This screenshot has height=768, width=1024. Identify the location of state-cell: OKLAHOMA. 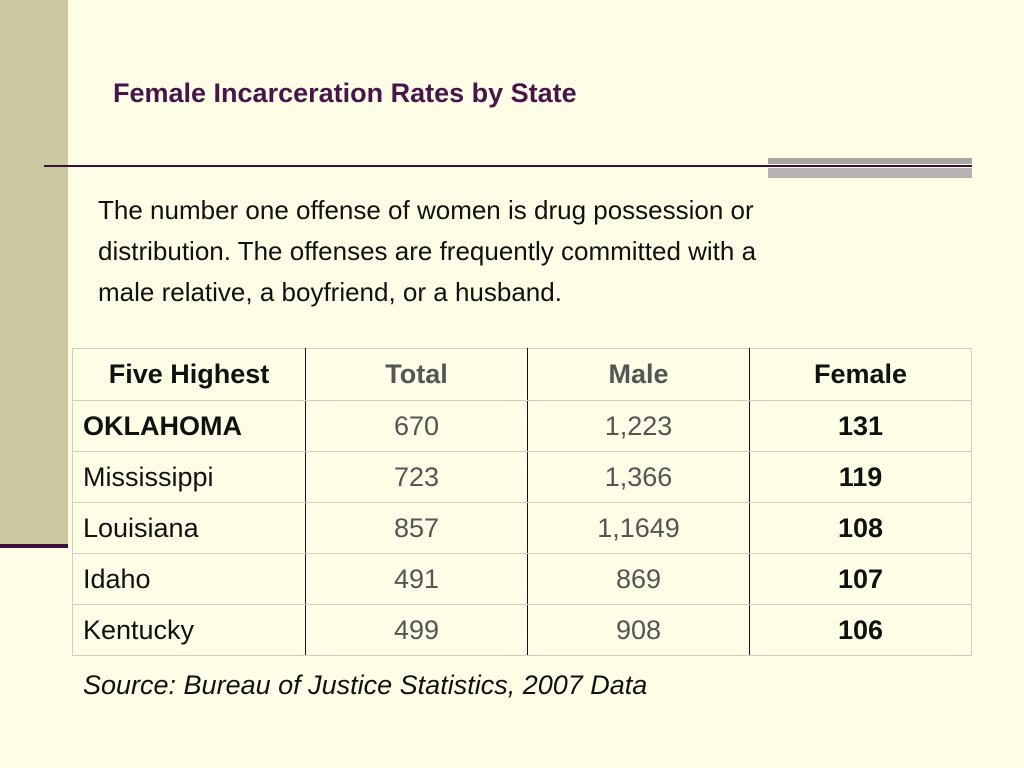
(189, 426).